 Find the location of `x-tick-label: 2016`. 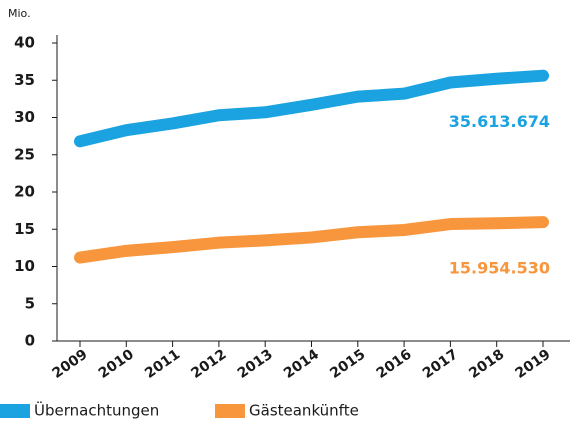

x-tick-label: 2016 is located at coordinates (394, 363).